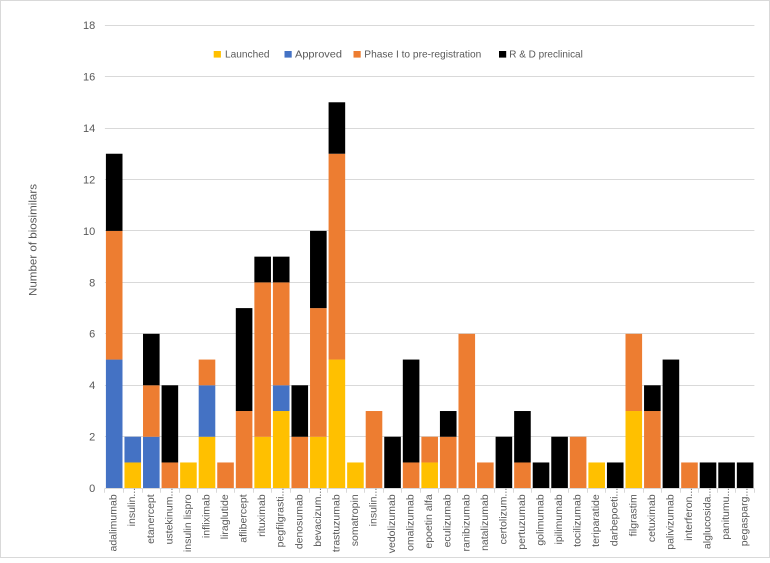 The image size is (770, 563). What do you see at coordinates (92, 335) in the screenshot?
I see `svg-text: 6` at bounding box center [92, 335].